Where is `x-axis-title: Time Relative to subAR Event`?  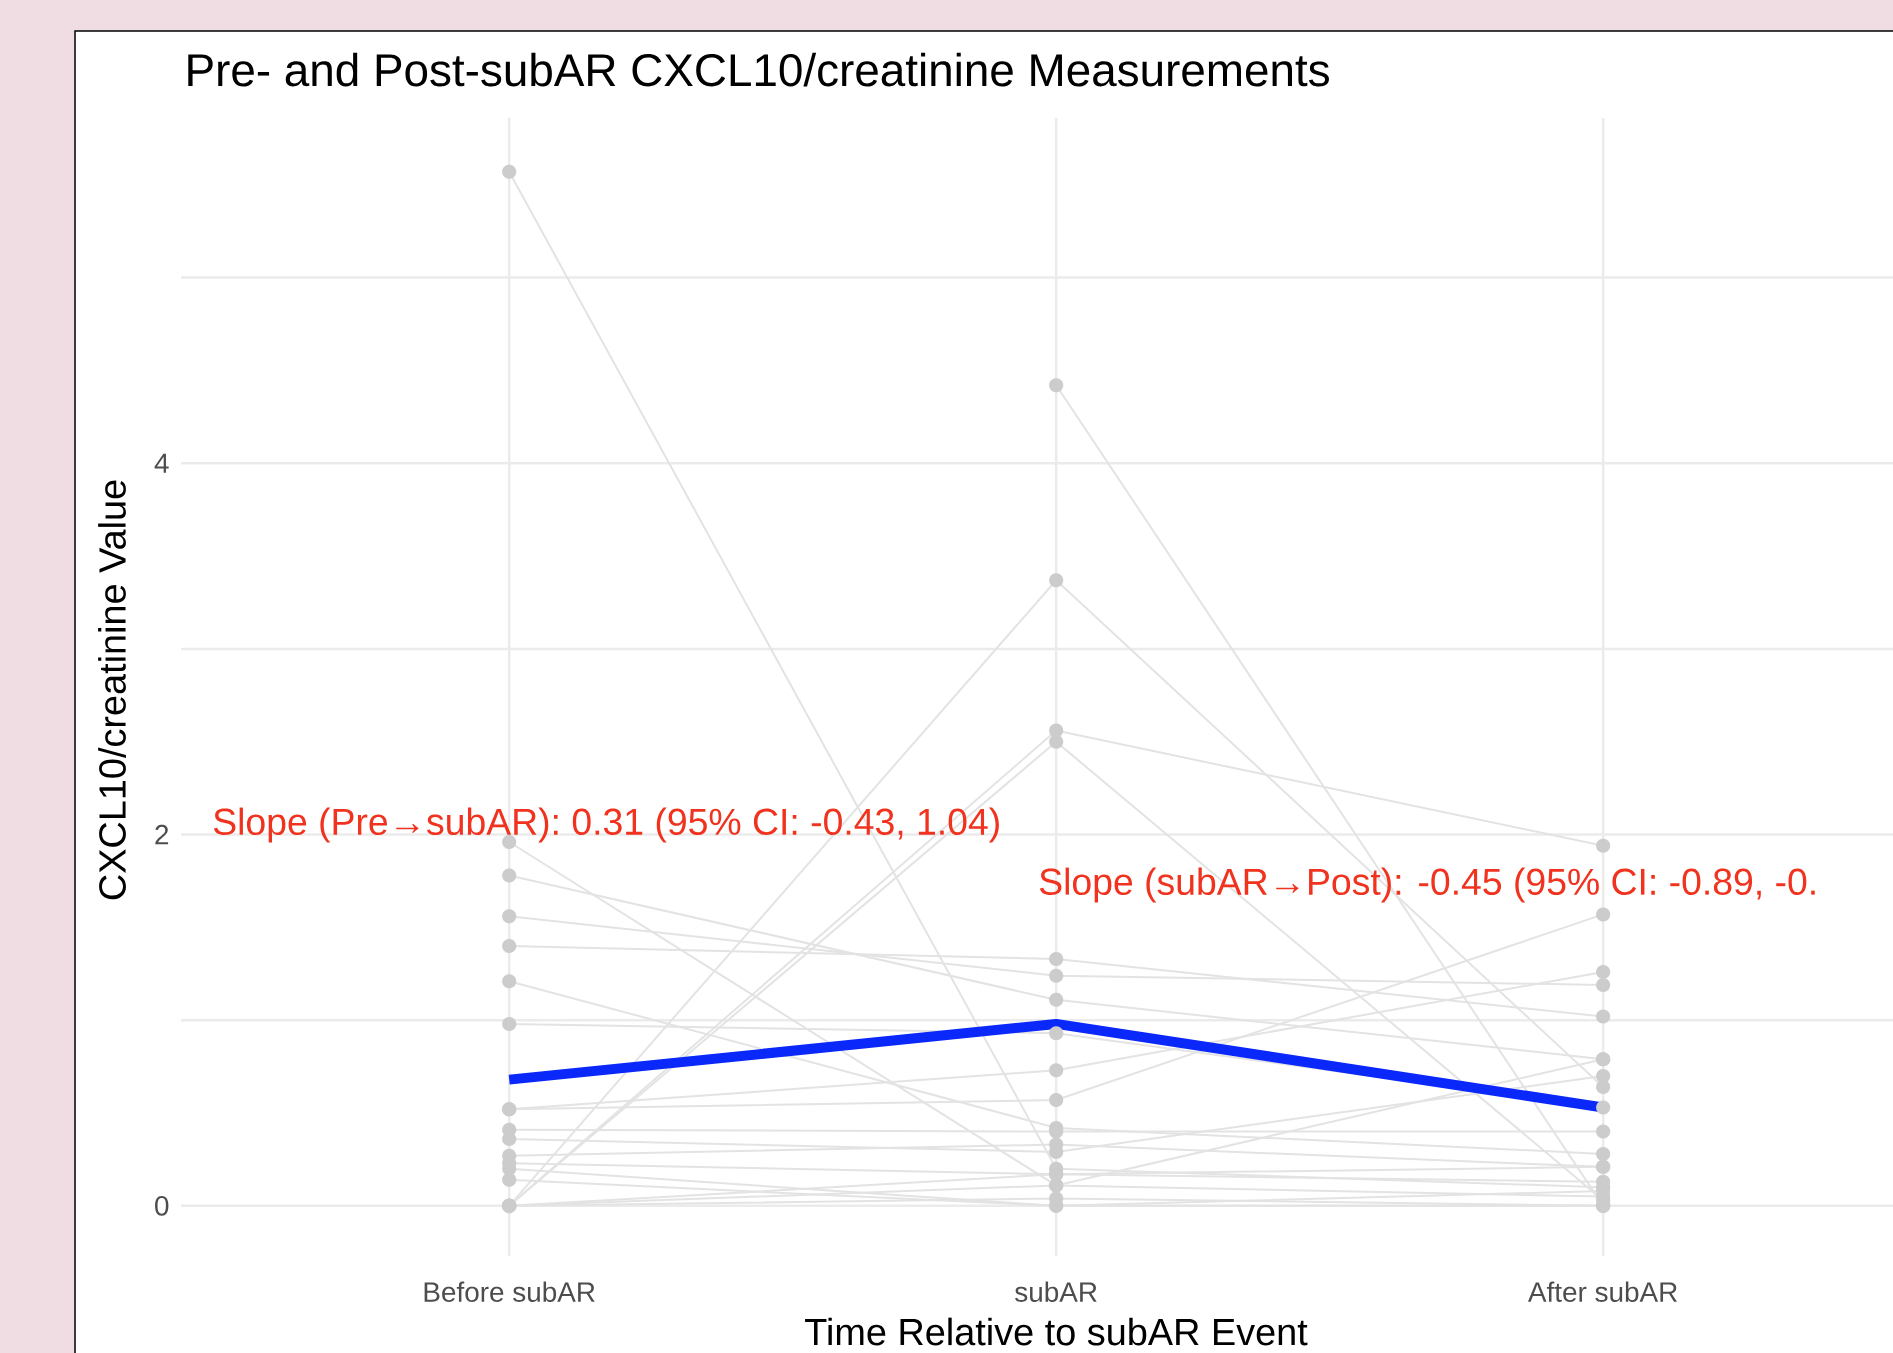 x-axis-title: Time Relative to subAR Event is located at coordinates (1056, 1331).